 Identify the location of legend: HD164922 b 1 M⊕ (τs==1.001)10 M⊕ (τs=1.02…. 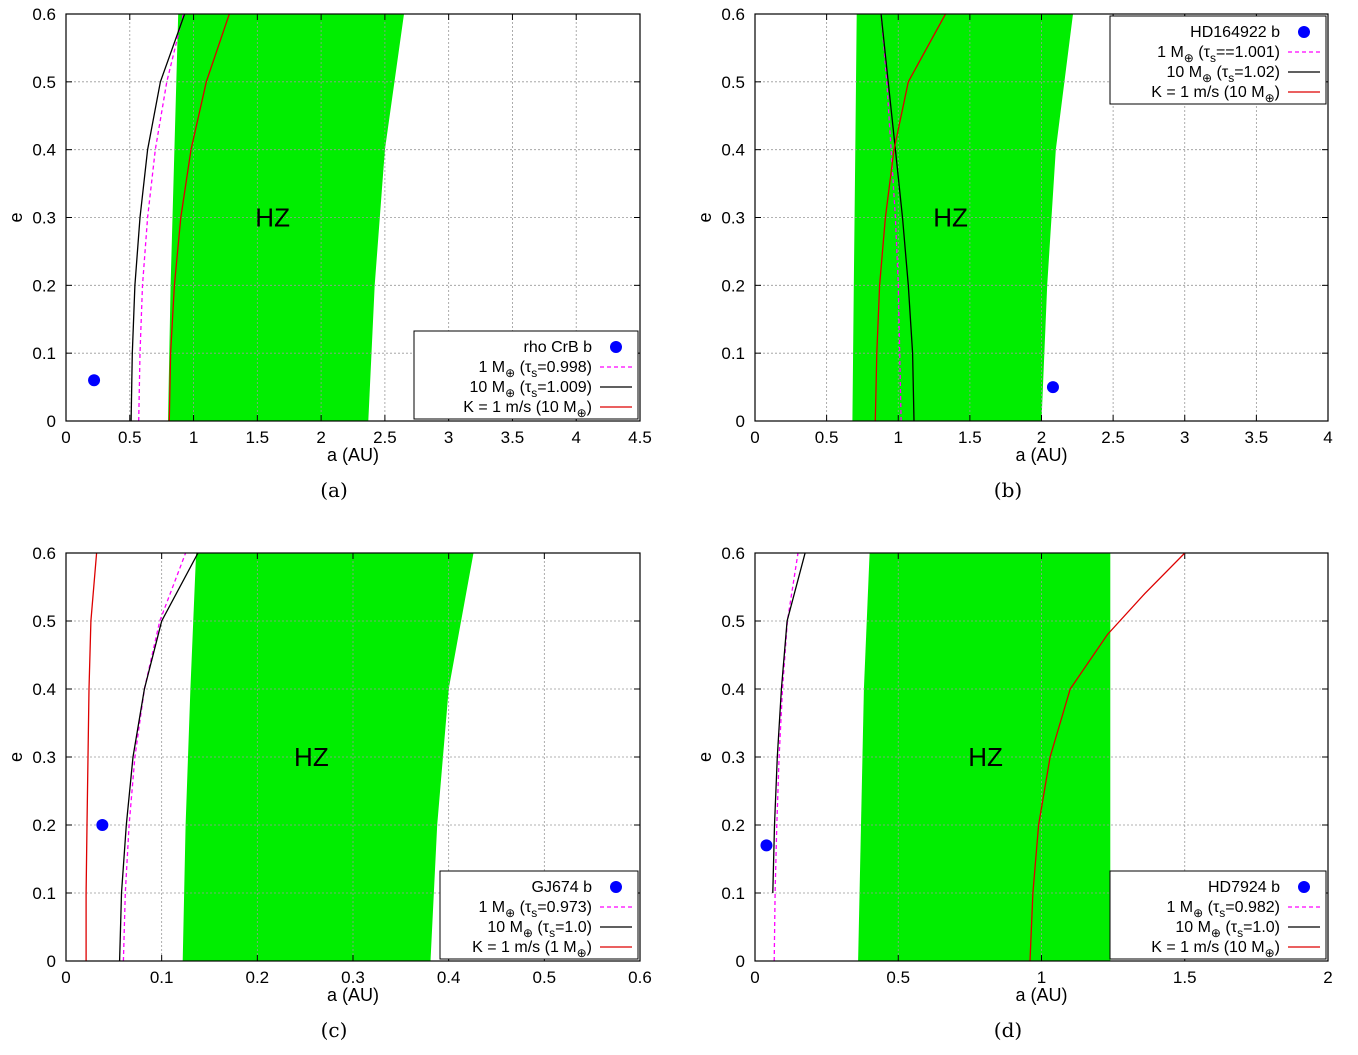
(1218, 60).